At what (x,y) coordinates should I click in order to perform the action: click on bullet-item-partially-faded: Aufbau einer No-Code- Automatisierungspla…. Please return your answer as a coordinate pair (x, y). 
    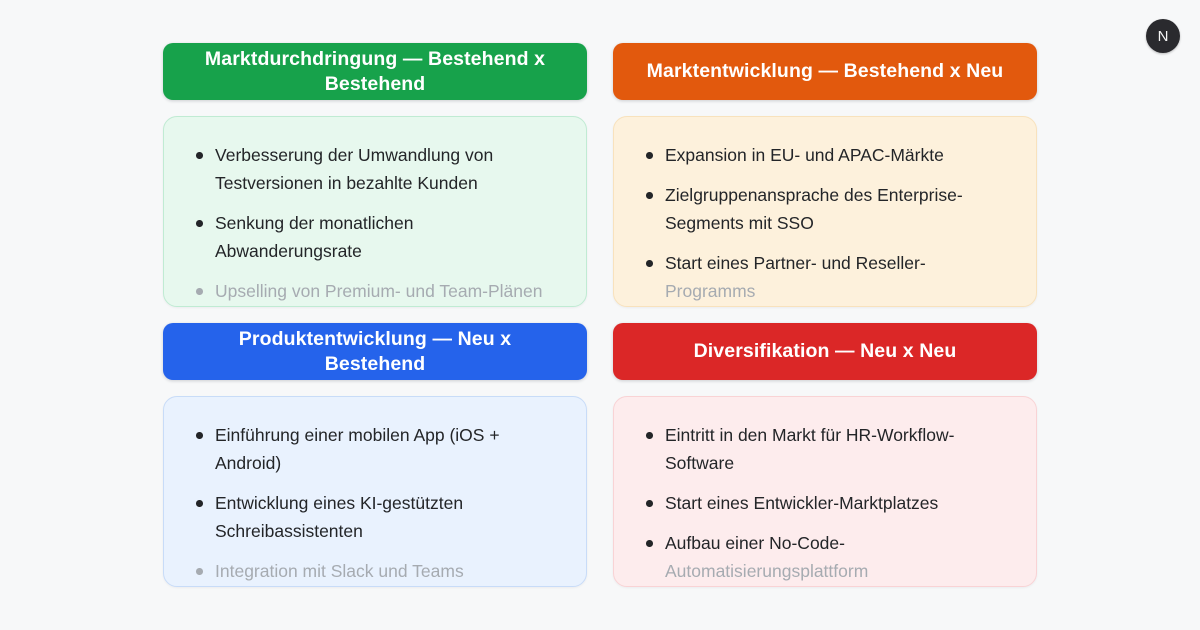
    Looking at the image, I should click on (828, 557).